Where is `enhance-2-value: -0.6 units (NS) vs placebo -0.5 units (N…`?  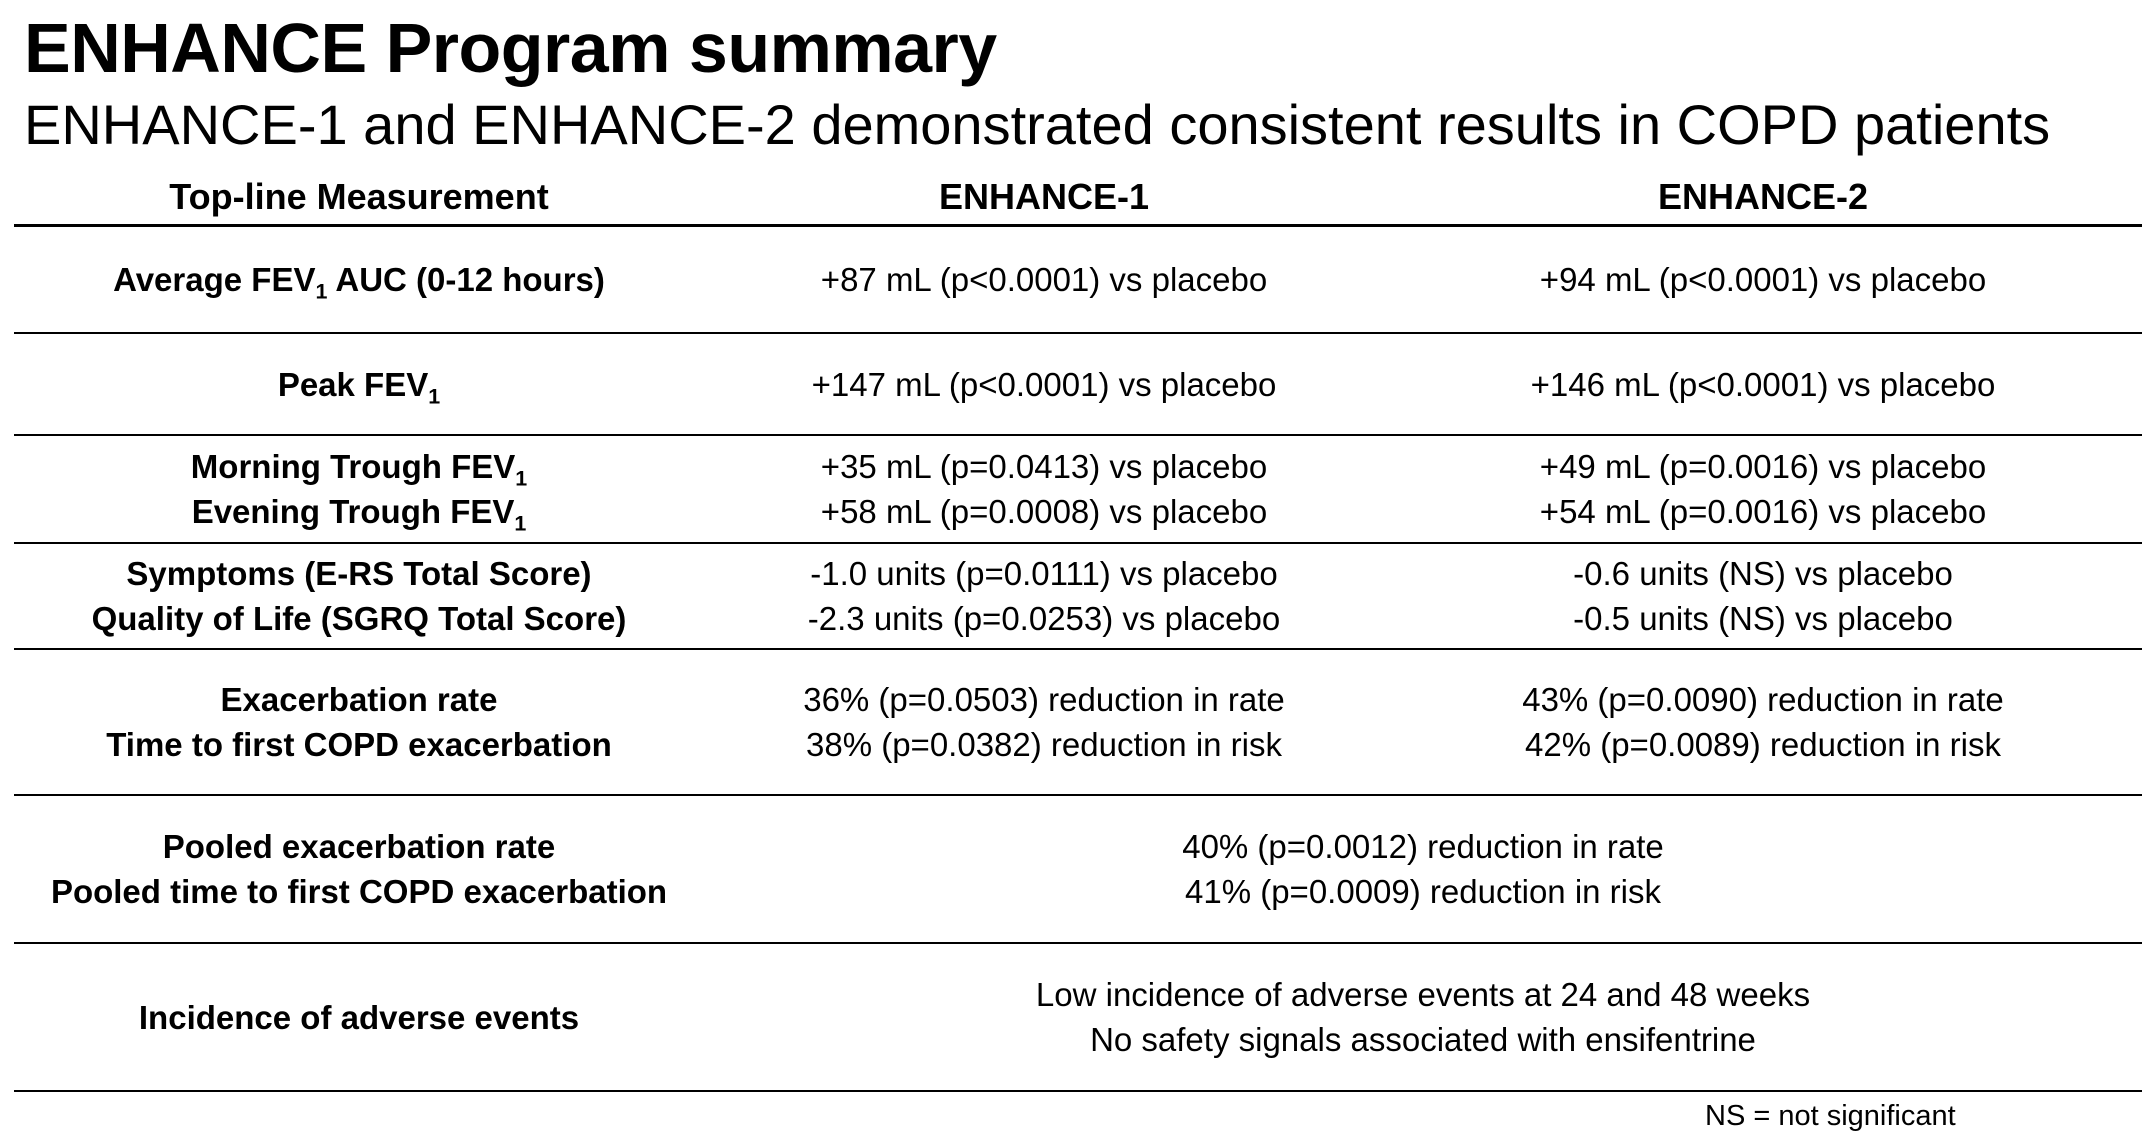
enhance-2-value: -0.6 units (NS) vs placebo -0.5 units (N… is located at coordinates (1763, 596).